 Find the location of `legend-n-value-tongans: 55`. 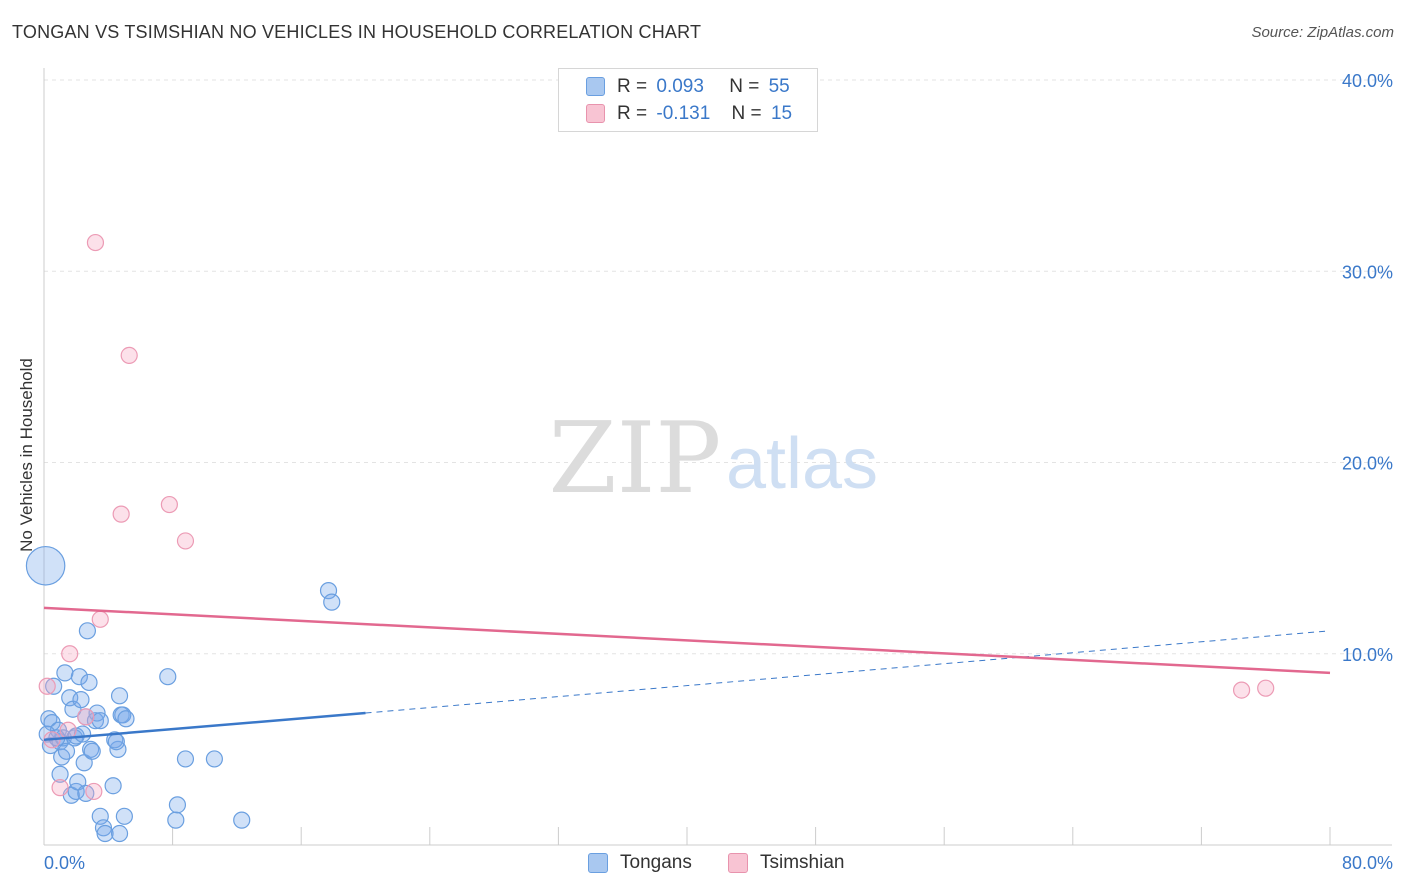

legend-n-value-tongans: 55 is located at coordinates (779, 86).